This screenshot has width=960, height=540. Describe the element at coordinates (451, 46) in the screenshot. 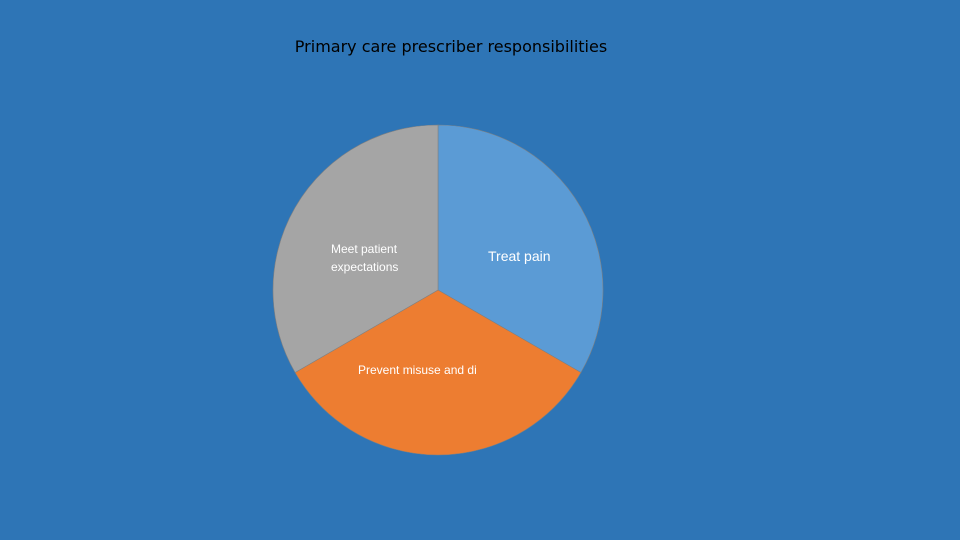

I see `chart-title: Primary care prescriber responsibilities` at that location.